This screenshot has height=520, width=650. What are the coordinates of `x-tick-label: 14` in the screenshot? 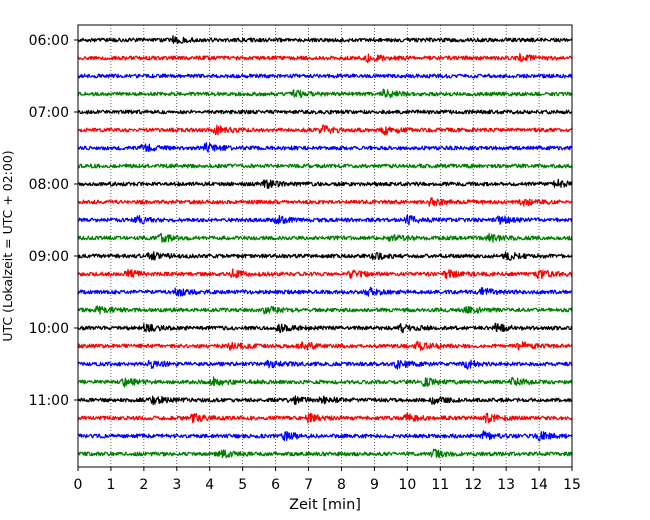 It's located at (539, 485).